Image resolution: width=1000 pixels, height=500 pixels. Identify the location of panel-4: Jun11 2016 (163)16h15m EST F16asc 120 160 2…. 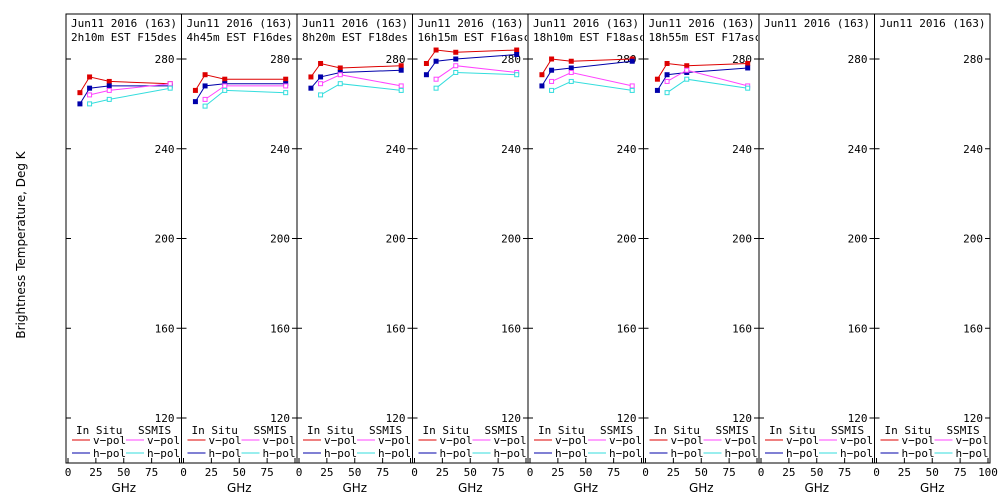
(470, 254).